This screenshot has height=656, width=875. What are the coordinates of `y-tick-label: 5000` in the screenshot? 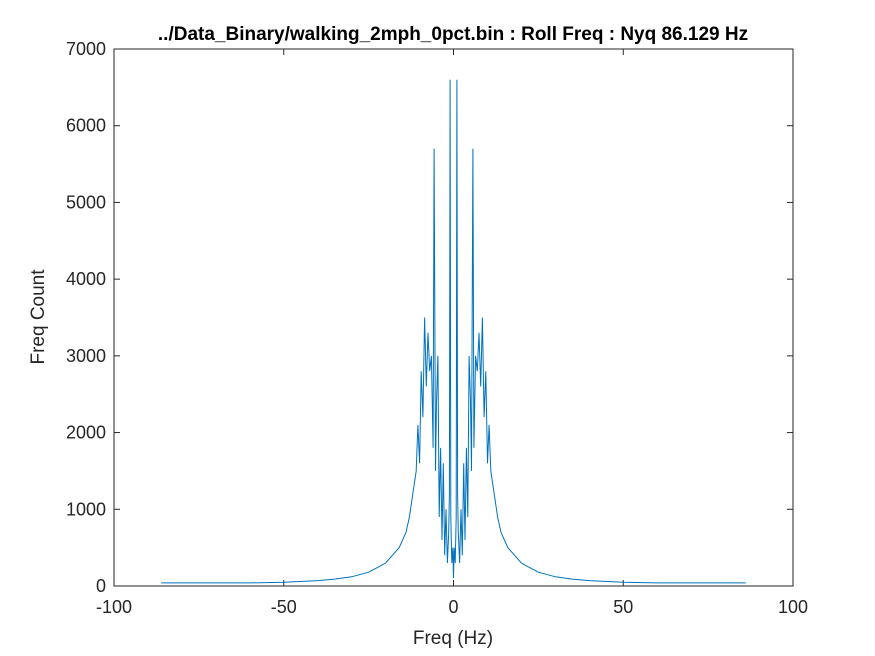 It's located at (86, 202).